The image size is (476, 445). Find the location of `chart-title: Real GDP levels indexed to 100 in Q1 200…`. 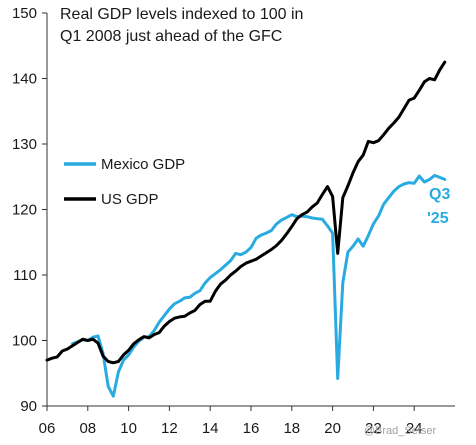

chart-title: Real GDP levels indexed to 100 in Q1 200… is located at coordinates (181, 25).